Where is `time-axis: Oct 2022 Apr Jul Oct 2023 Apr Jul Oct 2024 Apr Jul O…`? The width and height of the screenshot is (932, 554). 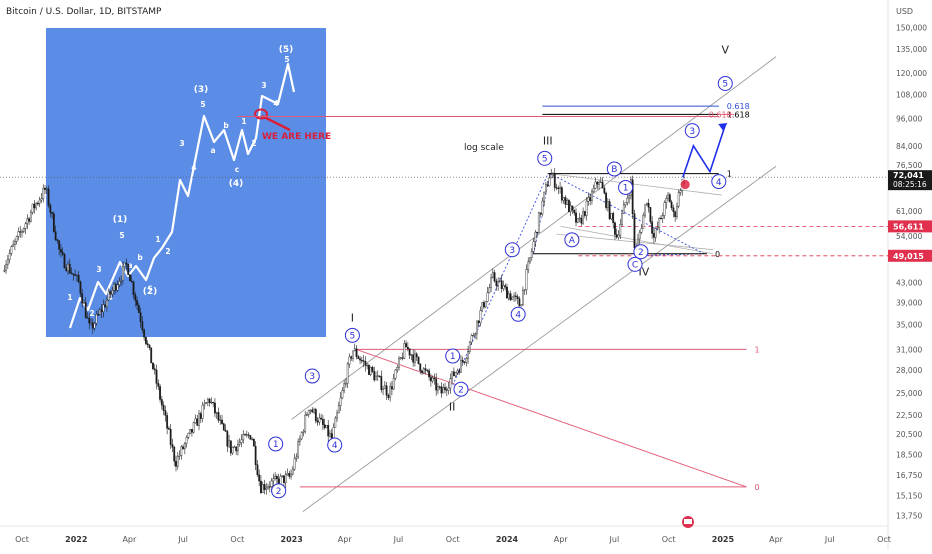 time-axis: Oct 2022 Apr Jul Oct 2023 Apr Jul Oct 2024 Apr Jul O… is located at coordinates (453, 530).